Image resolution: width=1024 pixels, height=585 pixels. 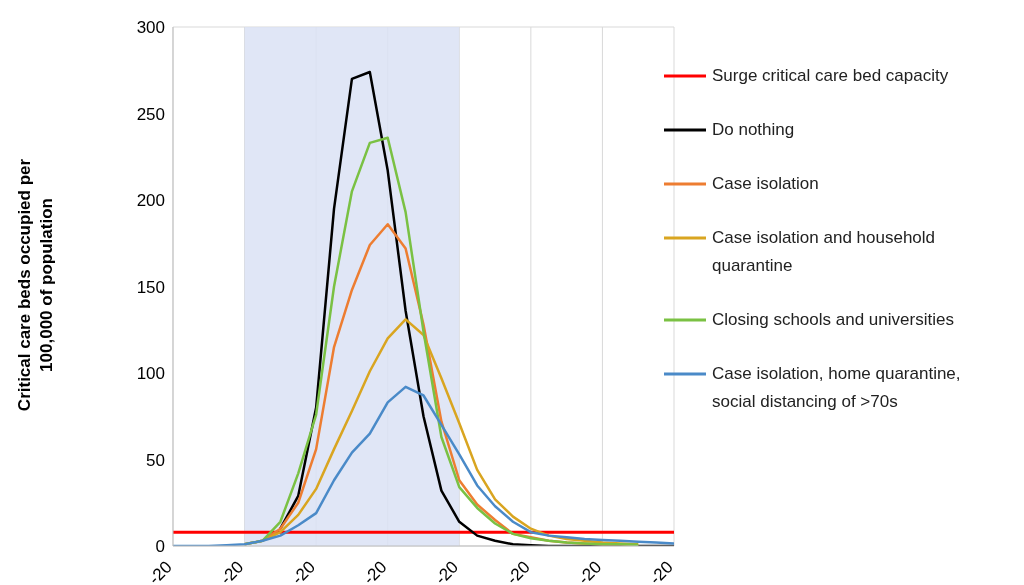 I want to click on y-tick-label: 50, so click(x=155, y=460).